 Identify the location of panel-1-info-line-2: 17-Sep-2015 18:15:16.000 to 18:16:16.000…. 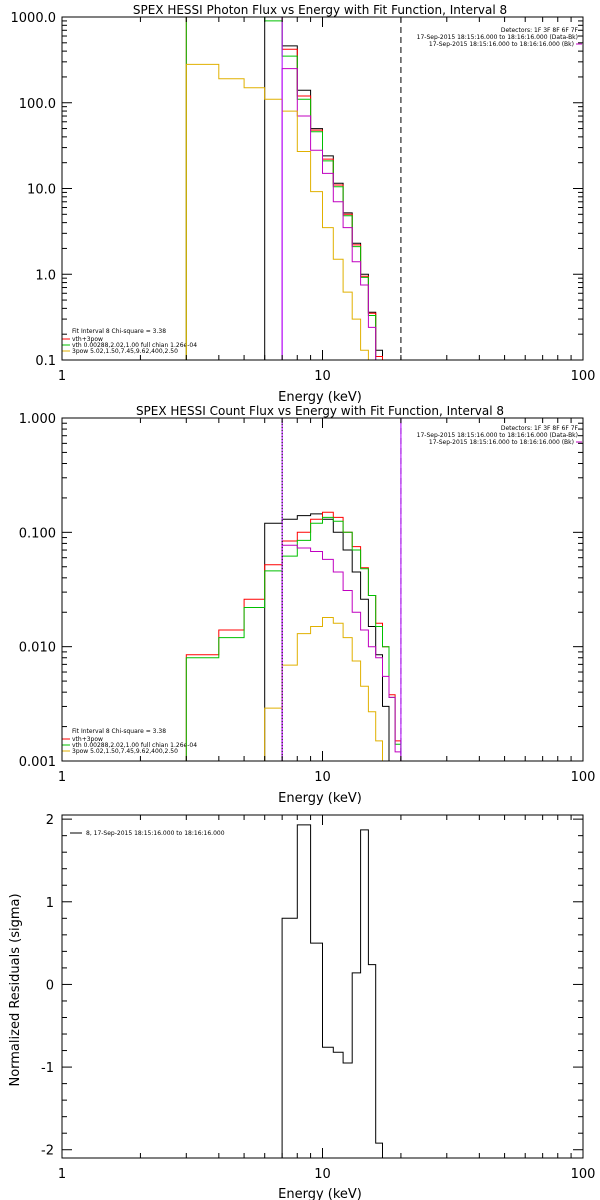
(497, 37).